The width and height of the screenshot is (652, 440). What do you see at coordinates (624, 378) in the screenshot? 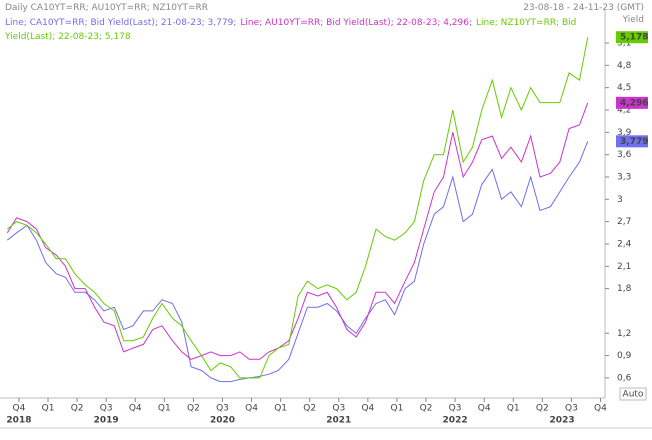
I see `y-tick-label: 0,6` at bounding box center [624, 378].